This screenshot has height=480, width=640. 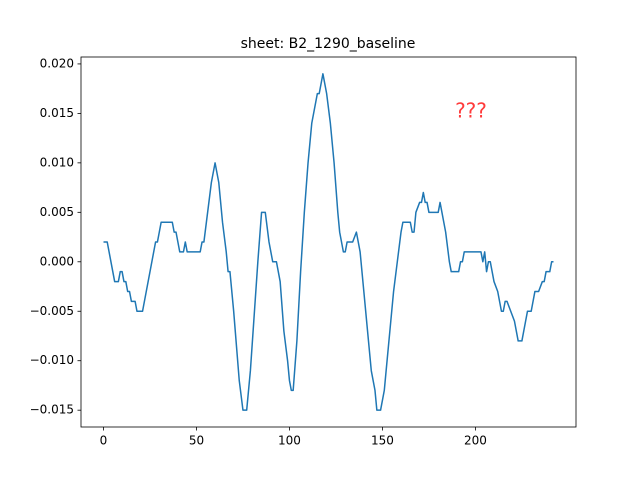 What do you see at coordinates (471, 111) in the screenshot?
I see `annotation: ???` at bounding box center [471, 111].